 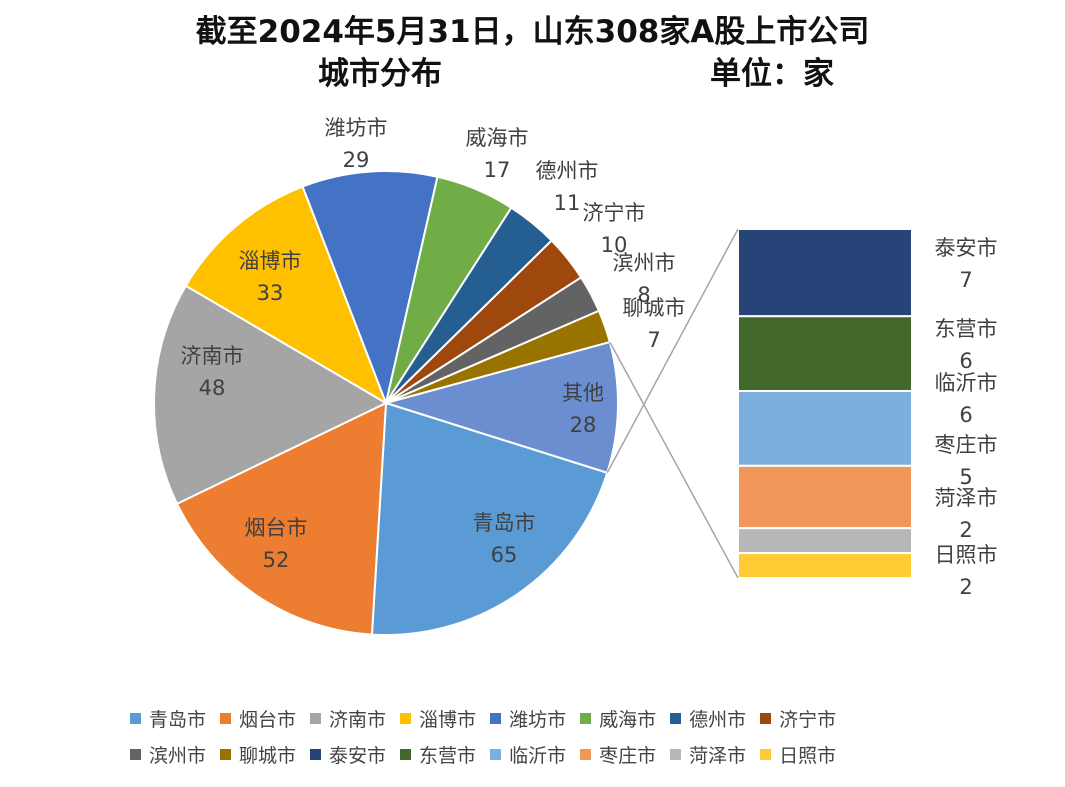 What do you see at coordinates (966, 498) in the screenshot?
I see `bar-label-name: 菏泽市` at bounding box center [966, 498].